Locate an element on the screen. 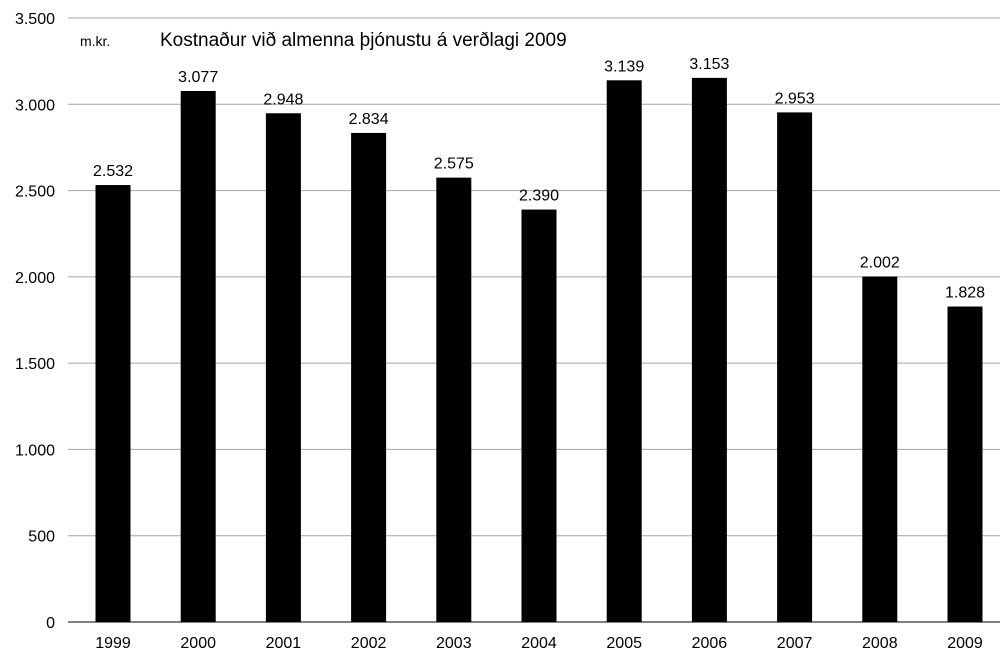  x-tick-label-1999: 1999 is located at coordinates (113, 643).